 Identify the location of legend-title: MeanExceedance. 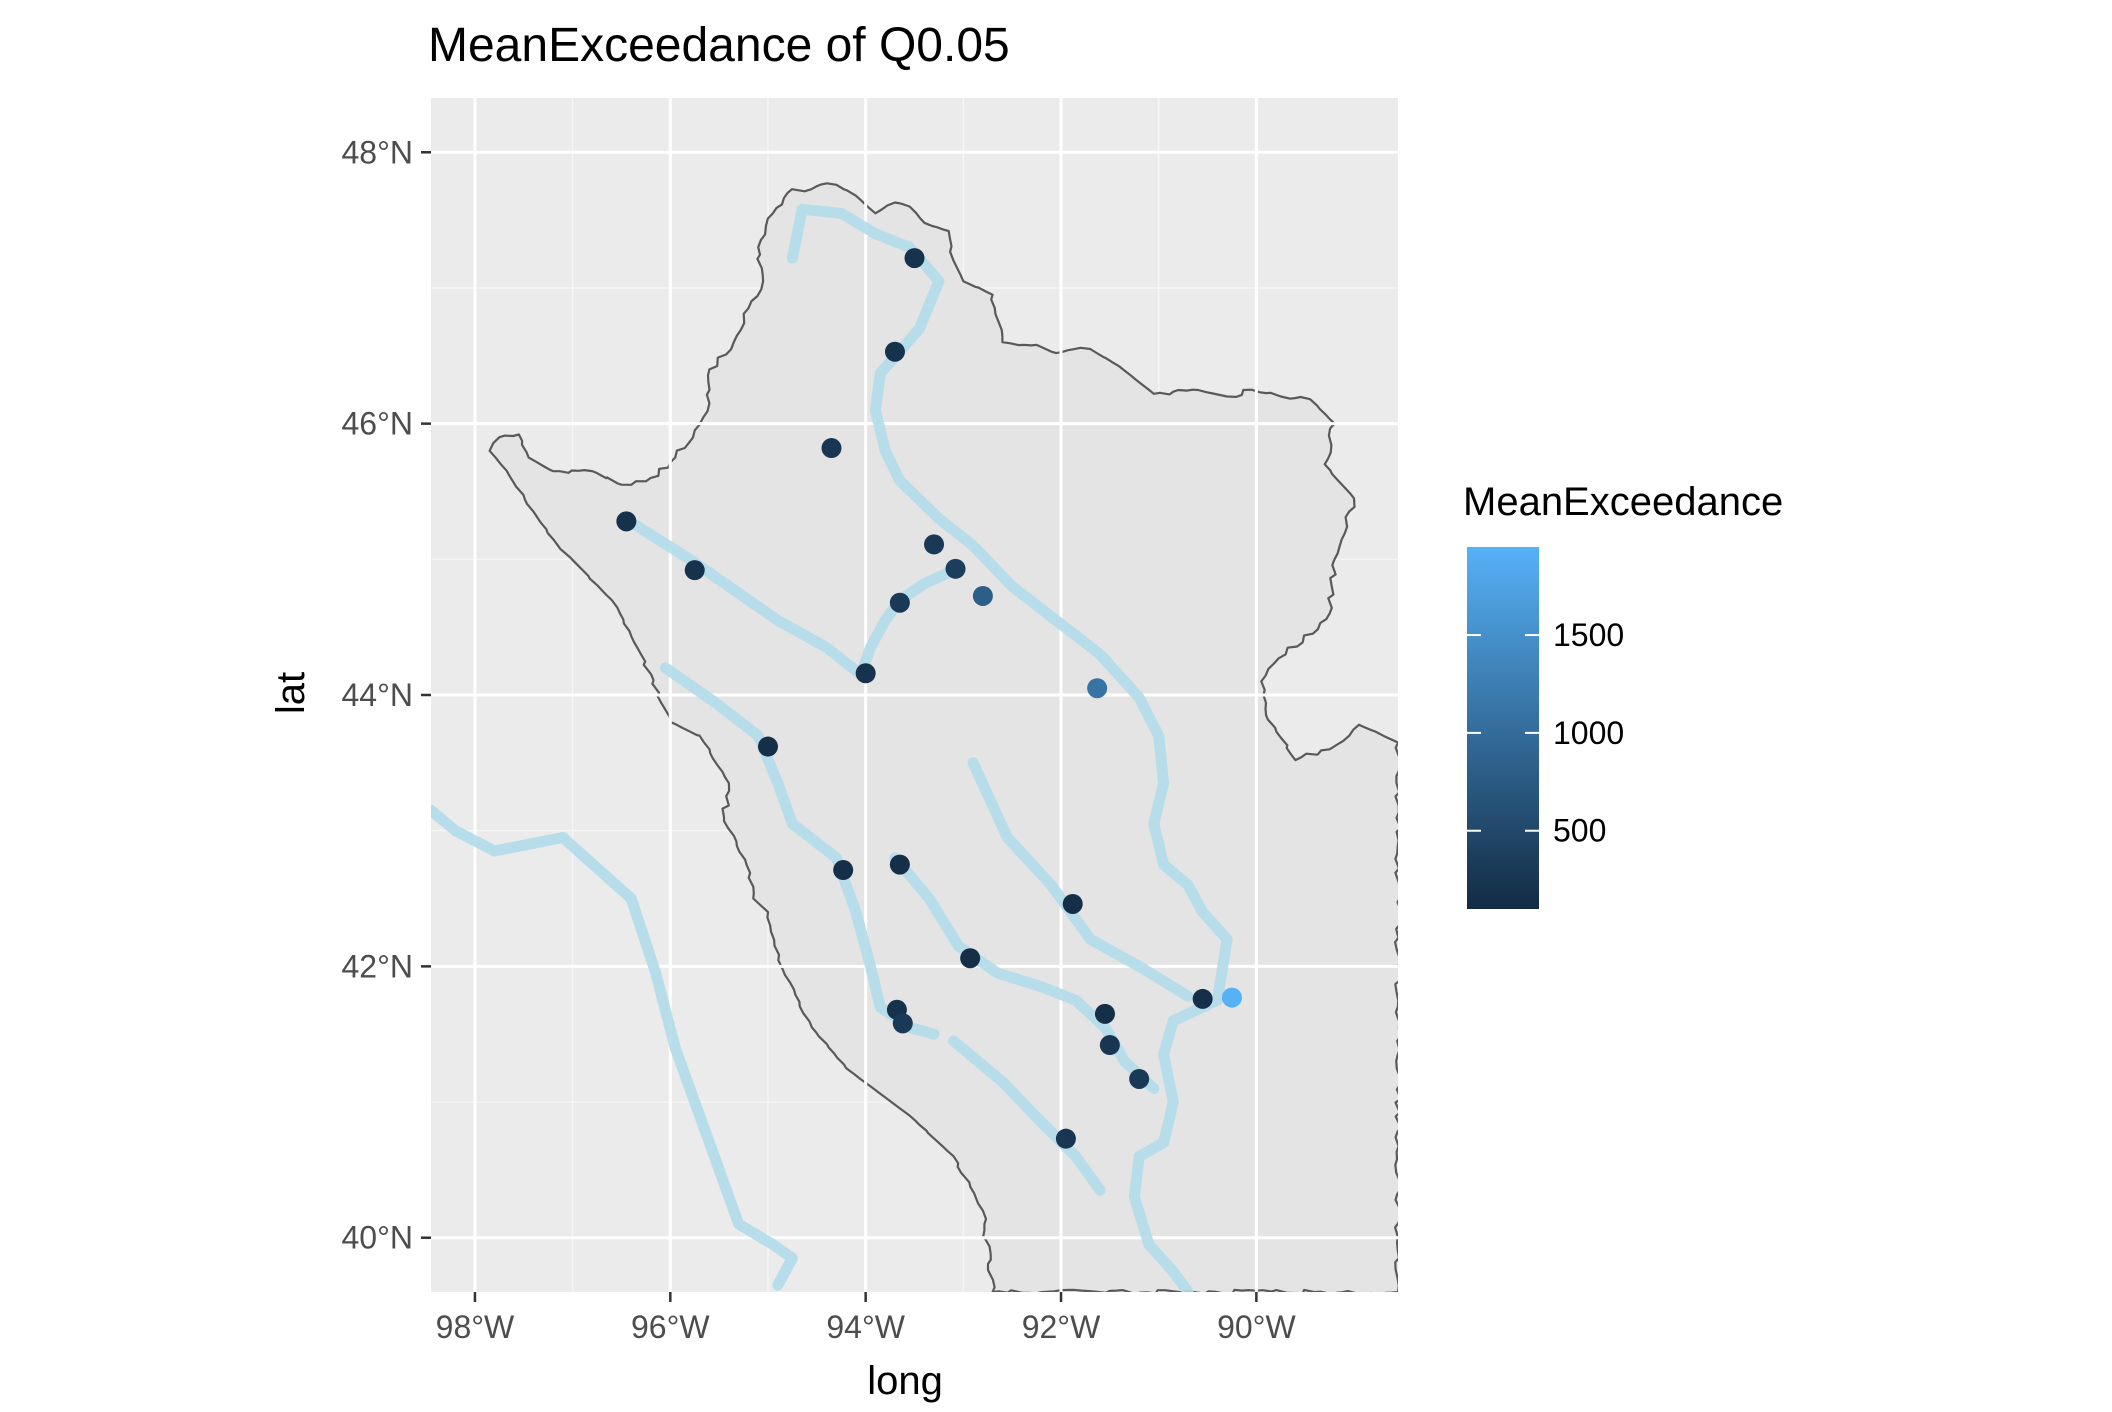
(1623, 502).